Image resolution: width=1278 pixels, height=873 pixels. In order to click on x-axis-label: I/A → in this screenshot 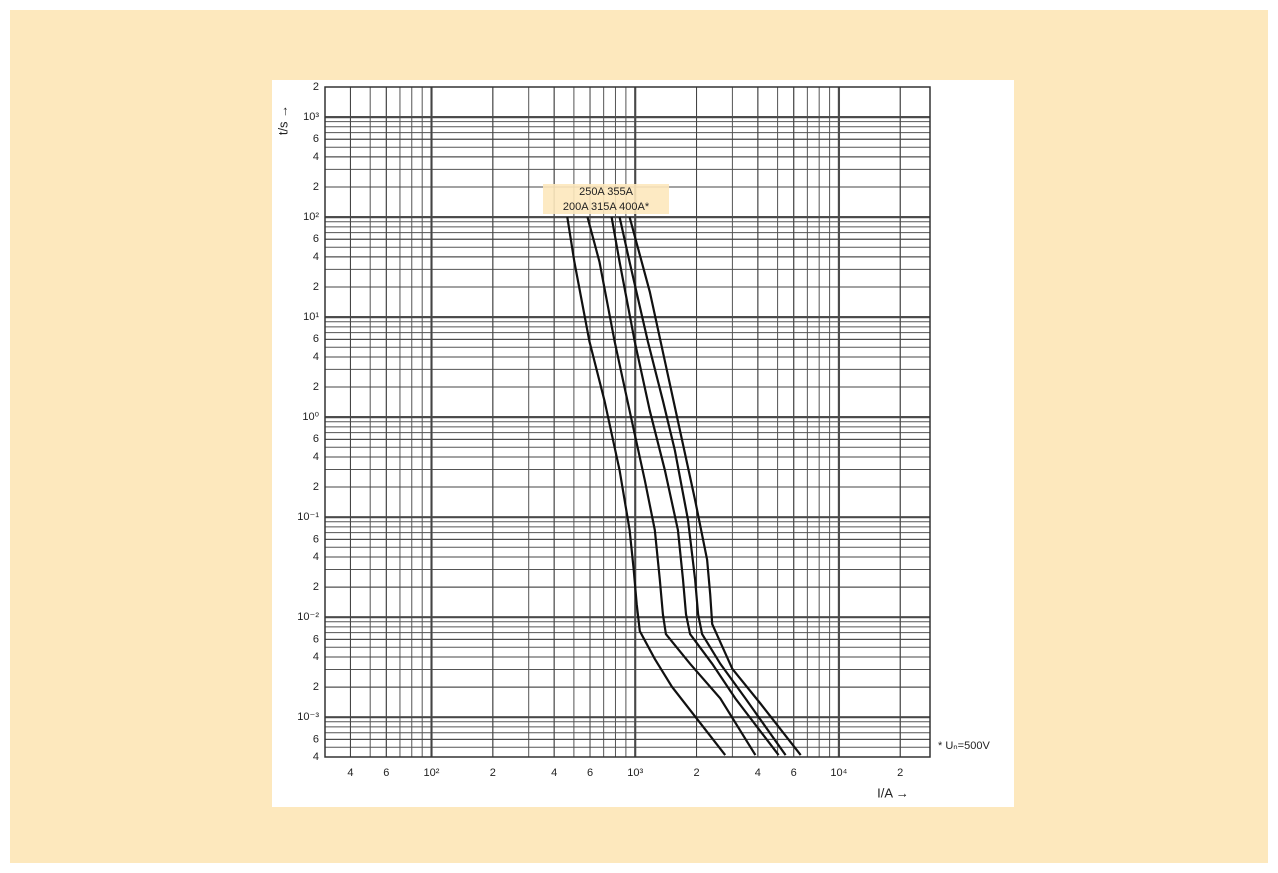, I will do `click(893, 792)`.